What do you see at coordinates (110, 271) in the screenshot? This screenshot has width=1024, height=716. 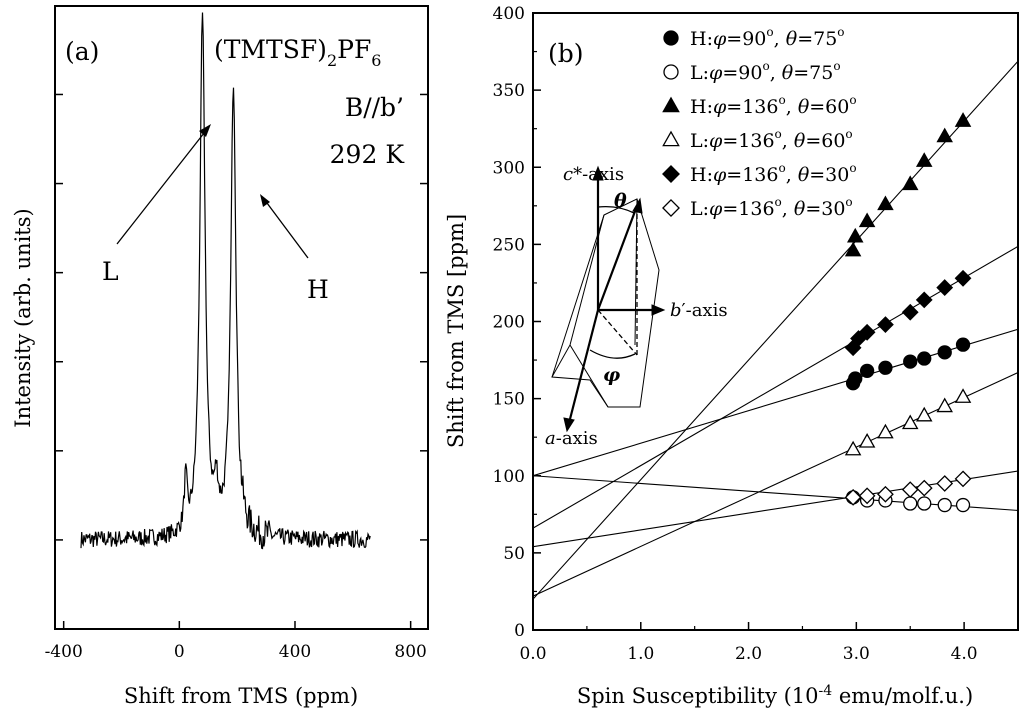 I see `panel-a-annotation-L: L` at bounding box center [110, 271].